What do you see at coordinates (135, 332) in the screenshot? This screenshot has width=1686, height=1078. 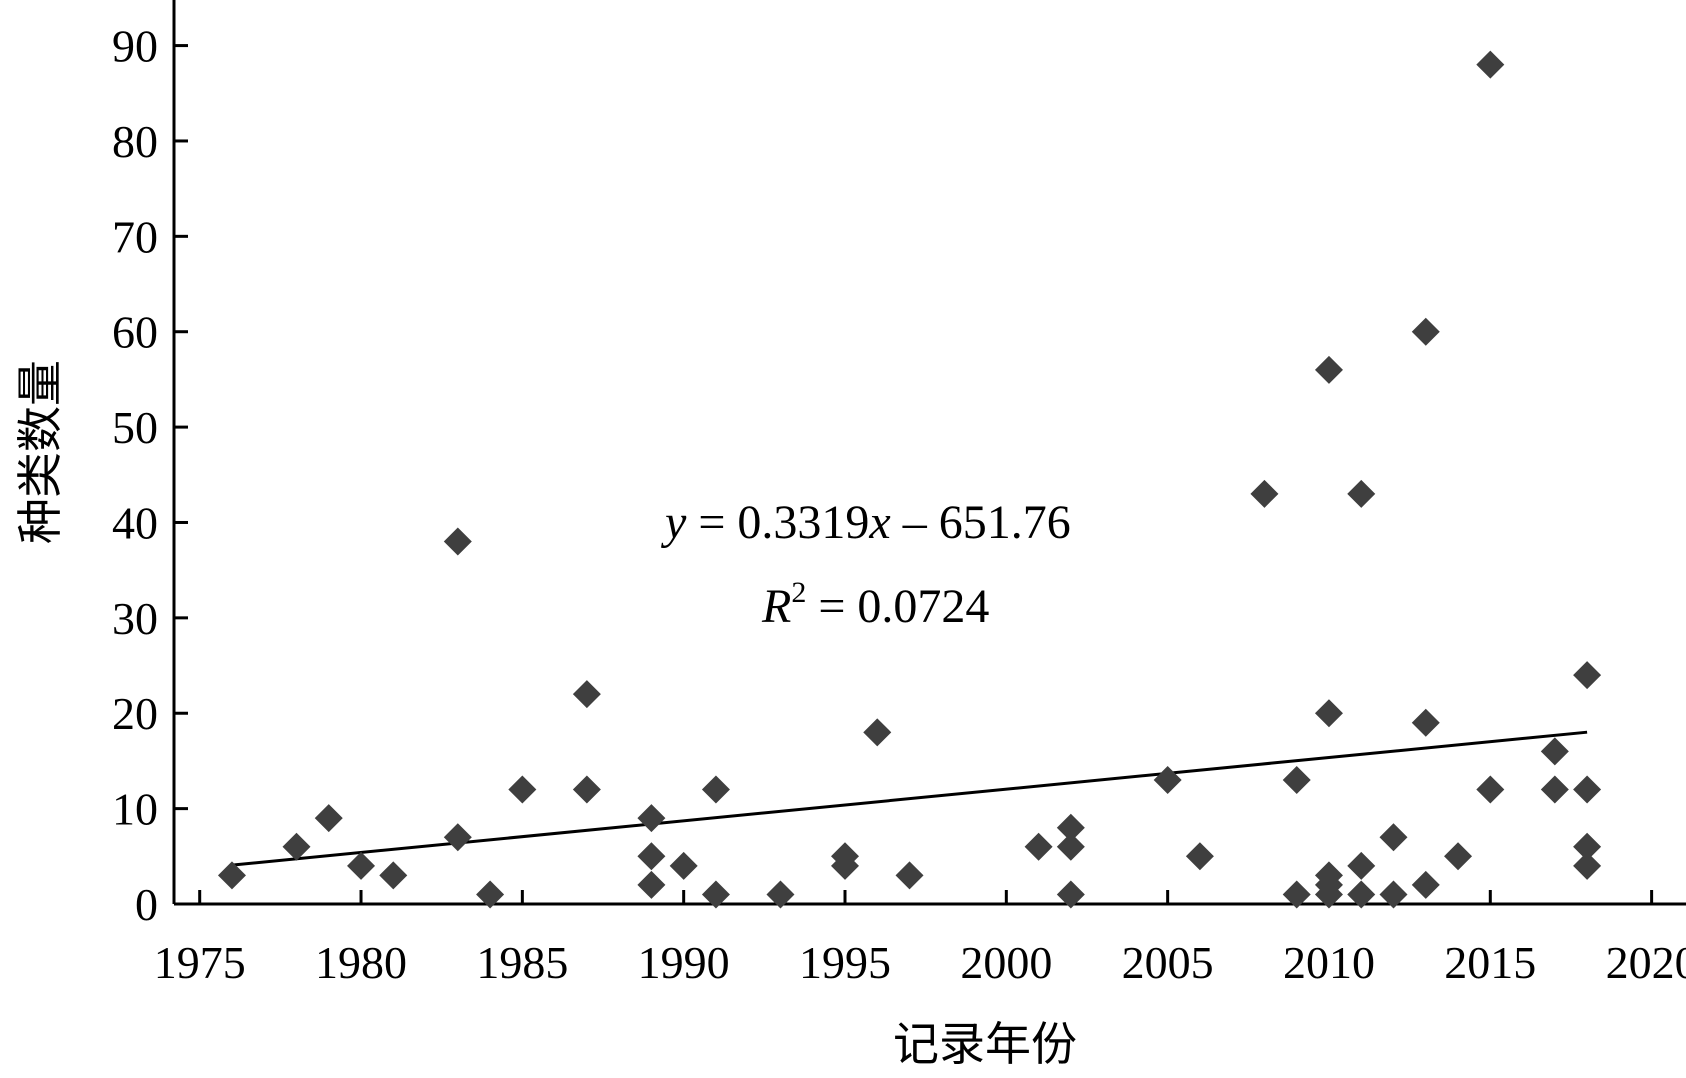 I see `y-tick-label: 60` at bounding box center [135, 332].